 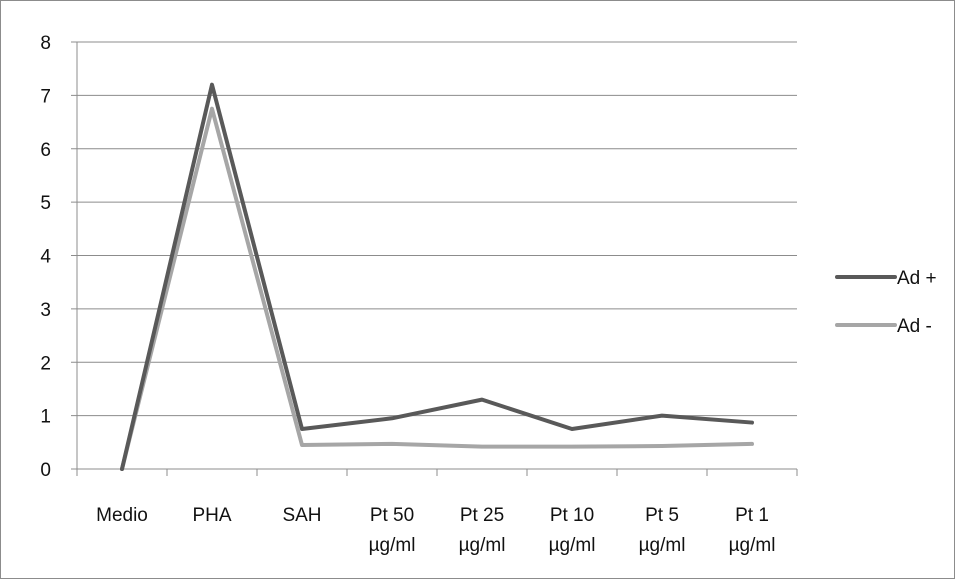 I want to click on y-tick-label: 7, so click(x=45, y=96).